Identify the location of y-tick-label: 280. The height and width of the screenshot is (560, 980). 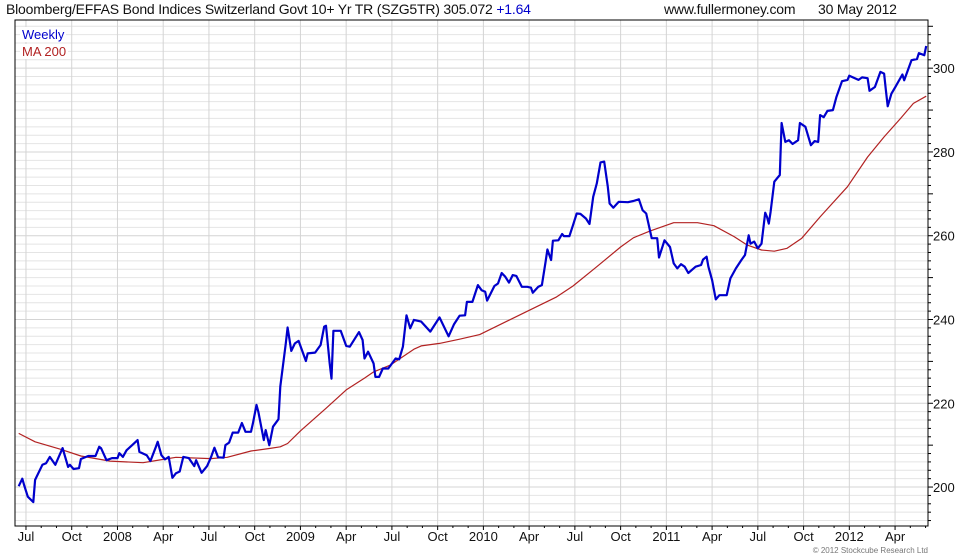
(944, 152).